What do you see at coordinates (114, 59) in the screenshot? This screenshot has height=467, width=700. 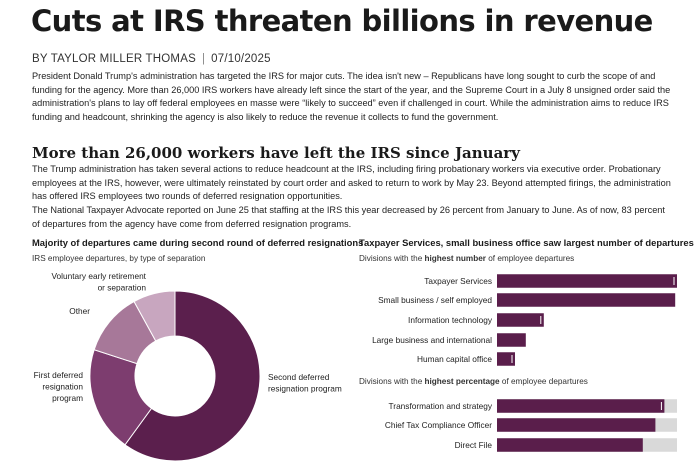 I see `byline-author: BY TAYLOR MILLER THOMAS` at bounding box center [114, 59].